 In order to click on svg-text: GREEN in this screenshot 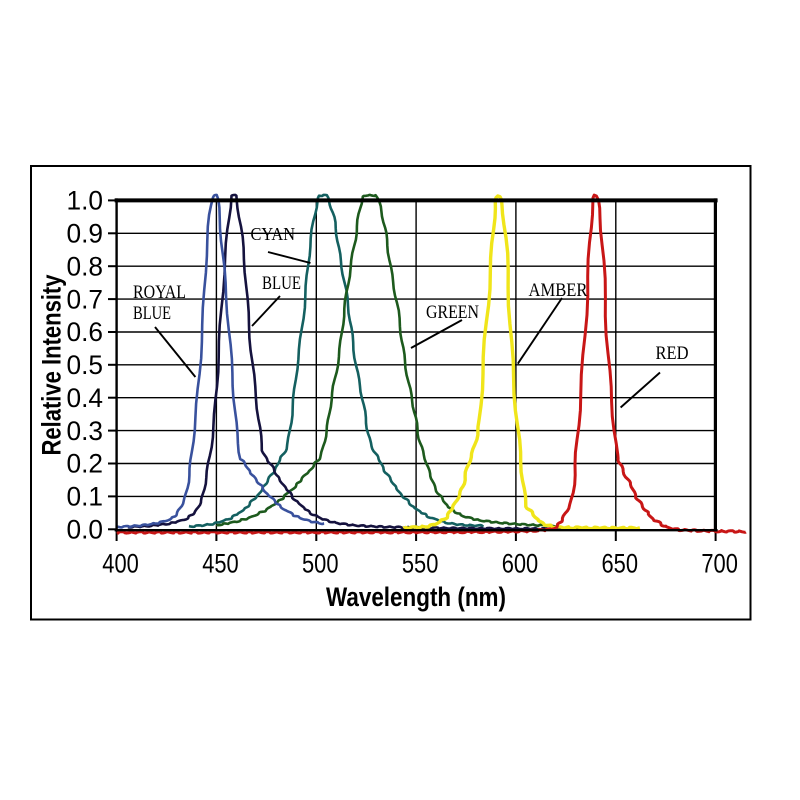, I will do `click(452, 312)`.